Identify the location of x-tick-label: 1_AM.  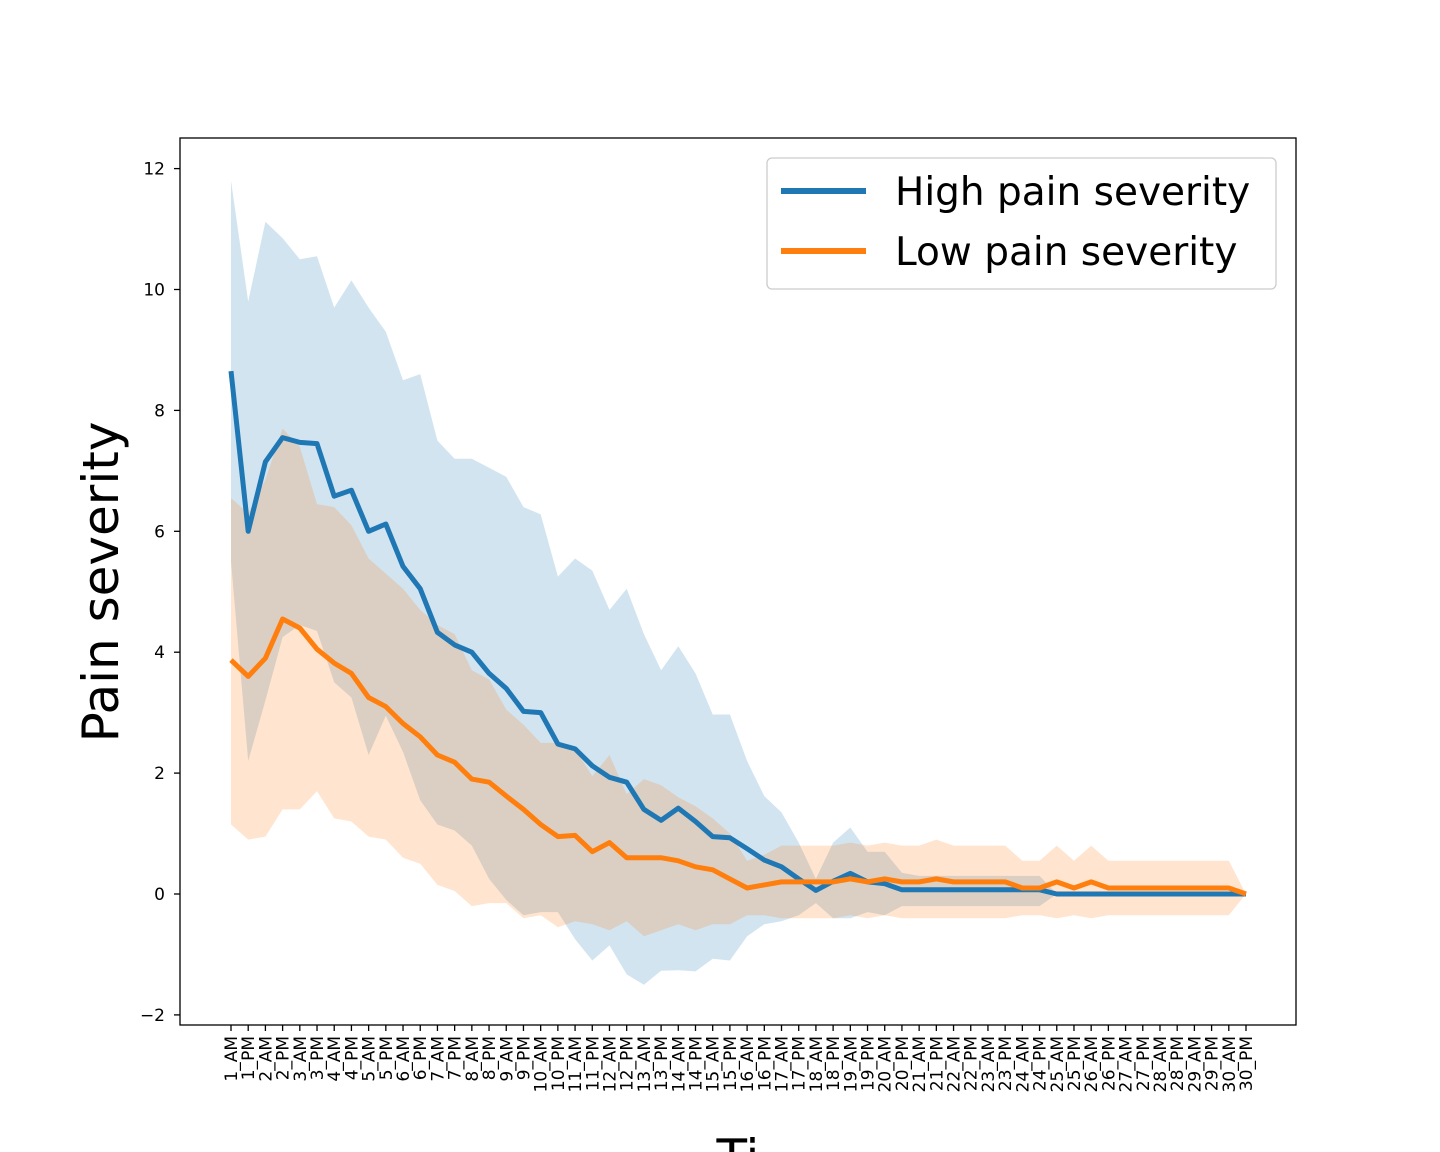
(232, 1059).